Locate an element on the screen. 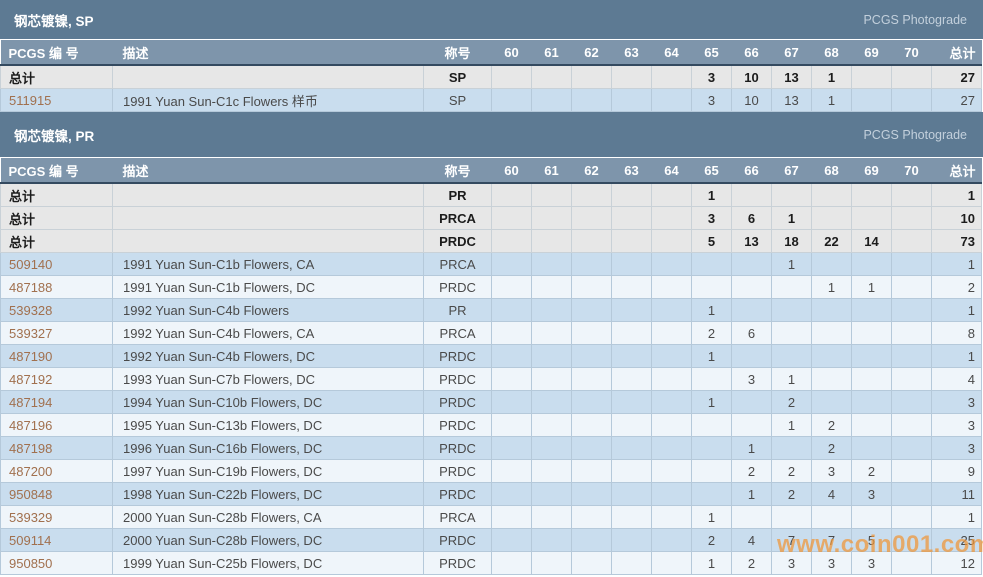 Image resolution: width=983 pixels, height=577 pixels. col-header-grade-61: 61 is located at coordinates (551, 53).